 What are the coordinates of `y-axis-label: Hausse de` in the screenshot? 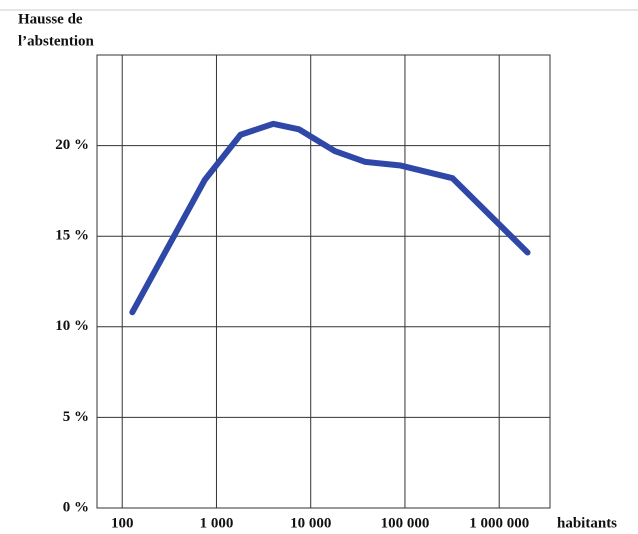 It's located at (50, 19).